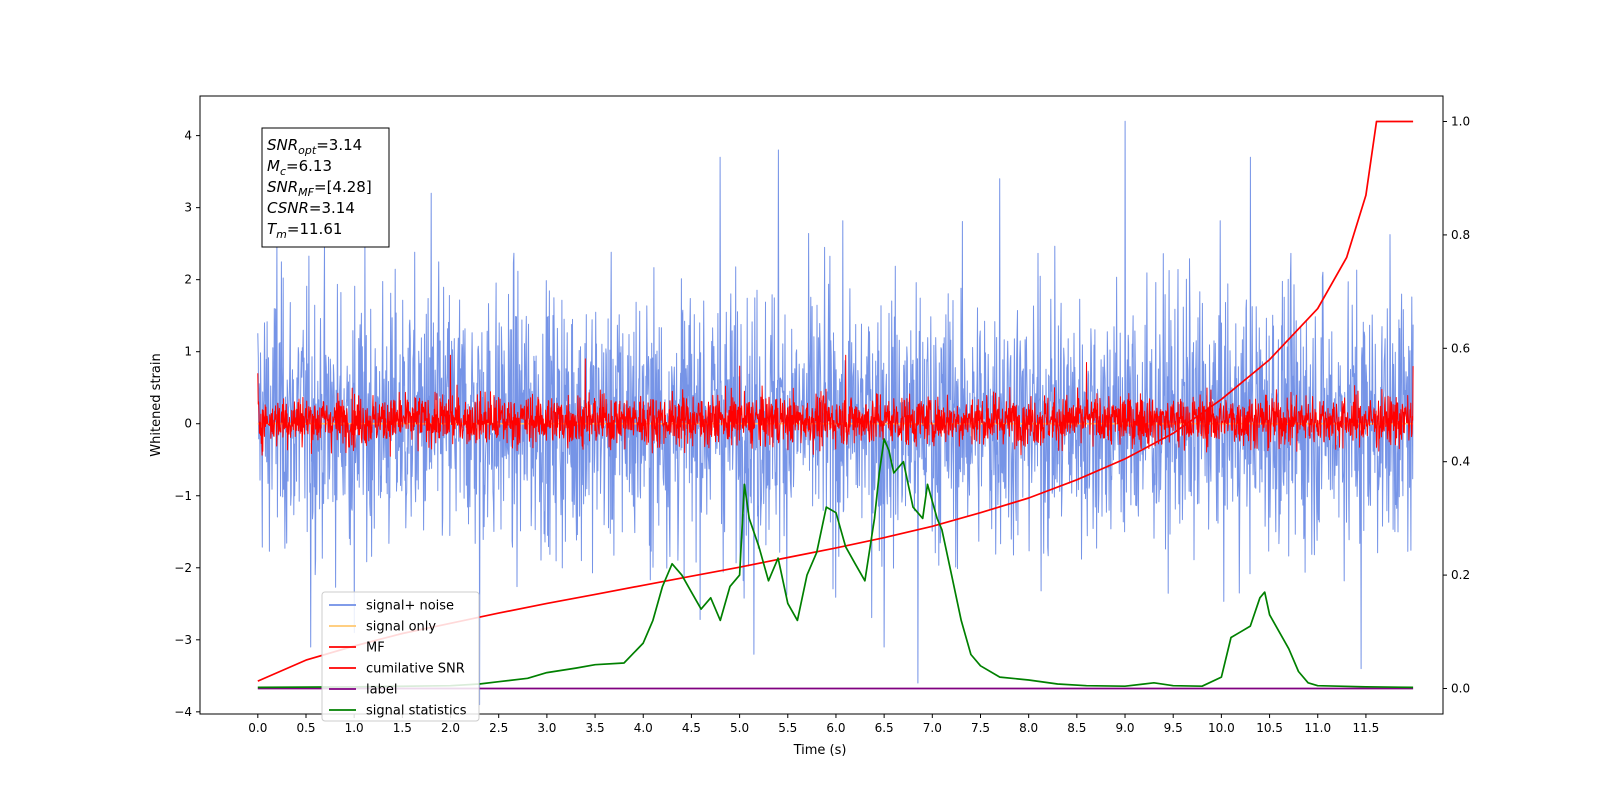 Image resolution: width=1600 pixels, height=800 pixels. Describe the element at coordinates (415, 669) in the screenshot. I see `legend-label-cumilative-snr: cumilative SNR` at that location.